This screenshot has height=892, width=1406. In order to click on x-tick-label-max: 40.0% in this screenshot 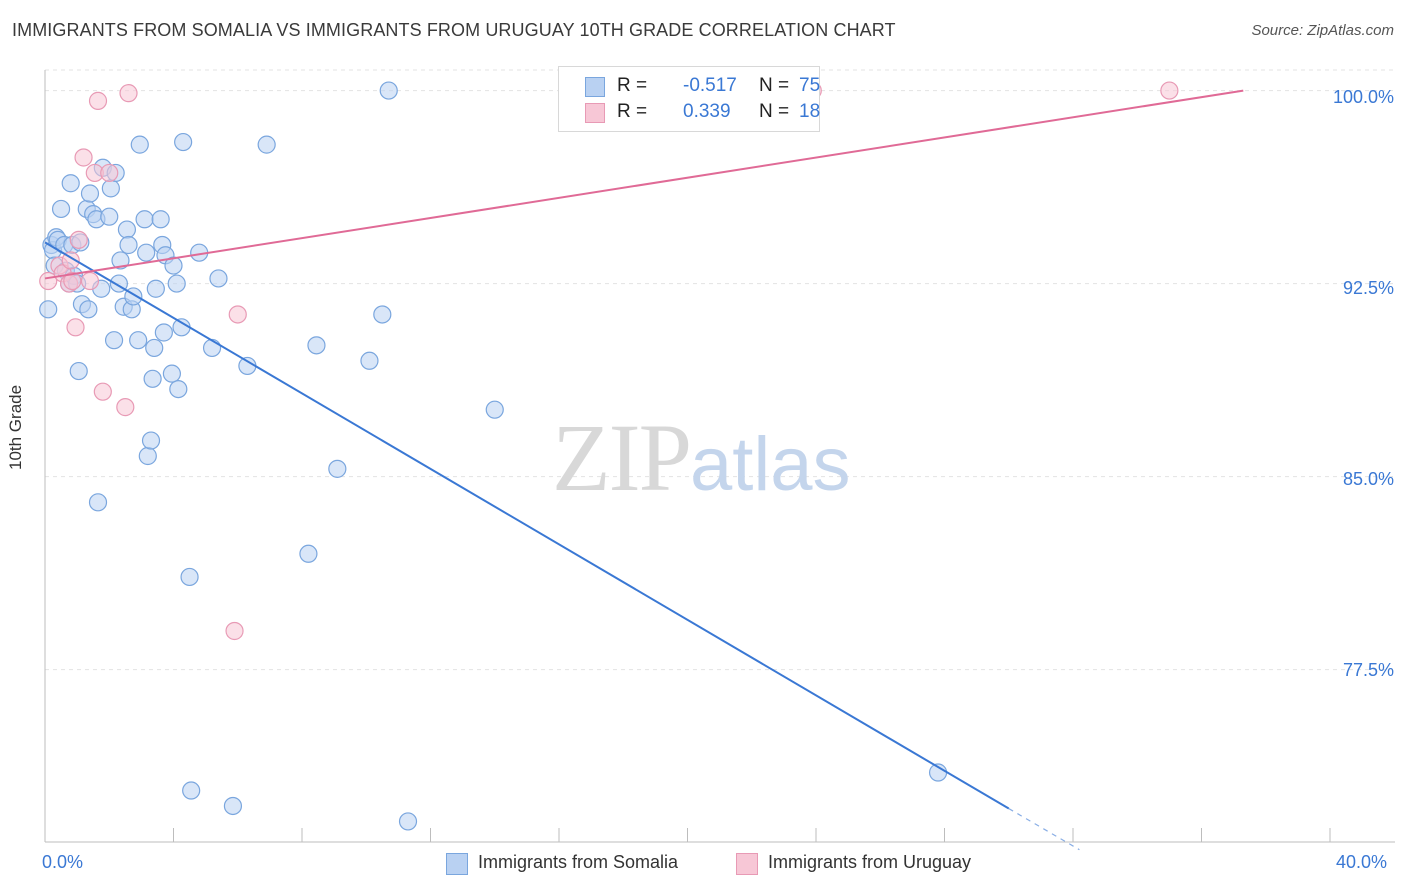, I will do `click(1362, 862)`.